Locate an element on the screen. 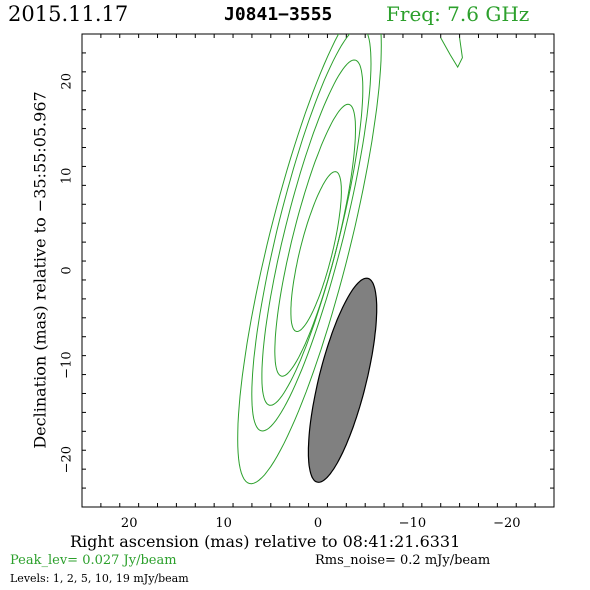 This screenshot has height=590, width=590. contour-2-mjy is located at coordinates (311, 233).